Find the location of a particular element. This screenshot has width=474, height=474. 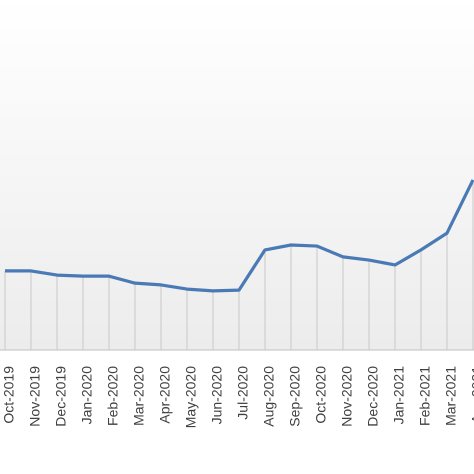

x-tick-label: Sep-2020 is located at coordinates (295, 396).